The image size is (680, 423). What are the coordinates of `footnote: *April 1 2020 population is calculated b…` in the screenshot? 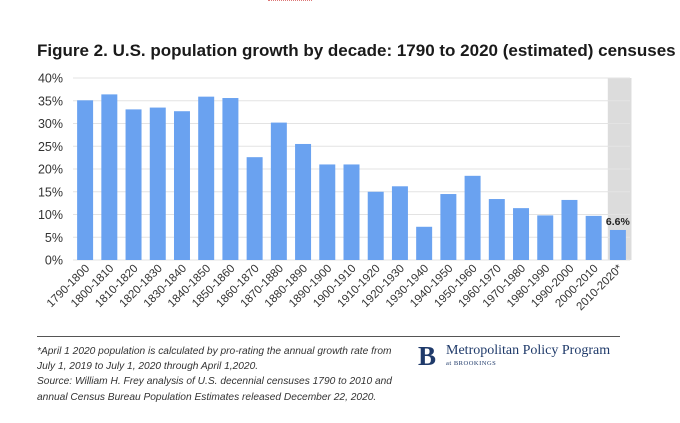 It's located at (214, 359).